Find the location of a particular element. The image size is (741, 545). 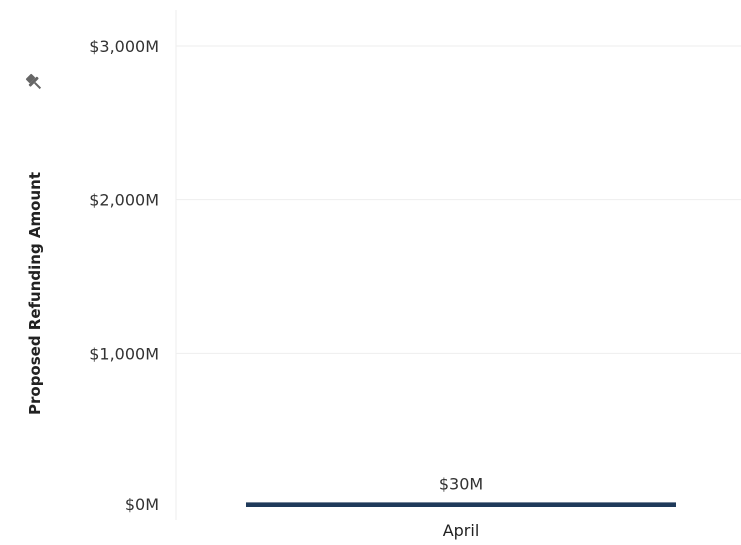

y-tick-label: $1,000M is located at coordinates (124, 353).